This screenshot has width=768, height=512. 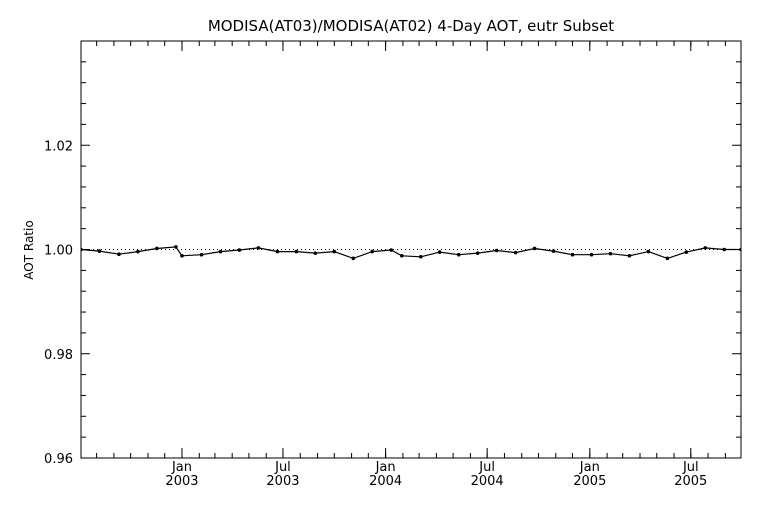 What do you see at coordinates (58, 146) in the screenshot?
I see `y-tick-label: 1.02` at bounding box center [58, 146].